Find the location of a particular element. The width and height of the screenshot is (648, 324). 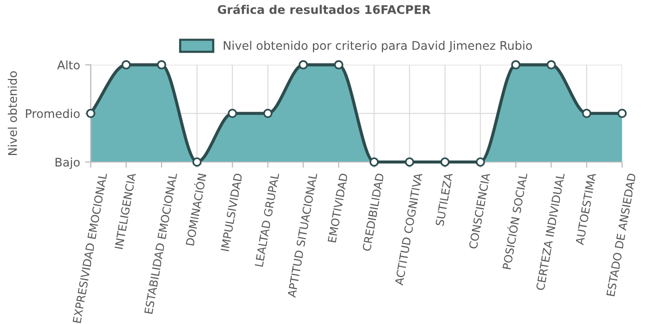

y-axis-title: Nivel obtenido is located at coordinates (12, 113).